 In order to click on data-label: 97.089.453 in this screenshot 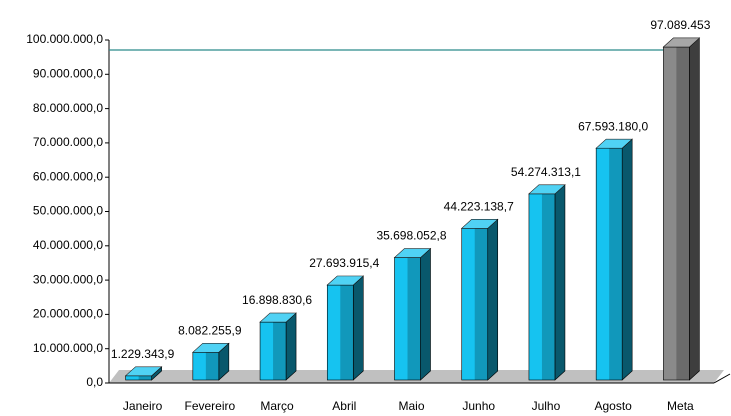, I will do `click(680, 25)`.